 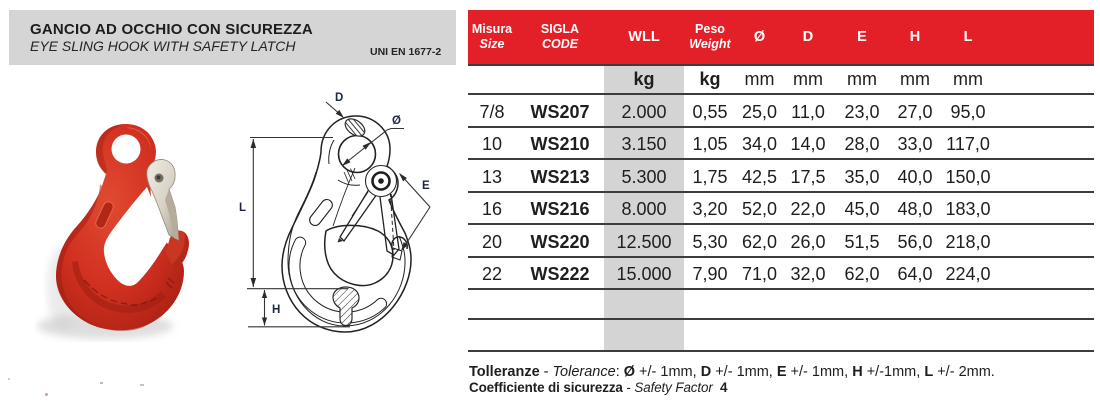 I want to click on svg-text: Ø, so click(x=396, y=121).